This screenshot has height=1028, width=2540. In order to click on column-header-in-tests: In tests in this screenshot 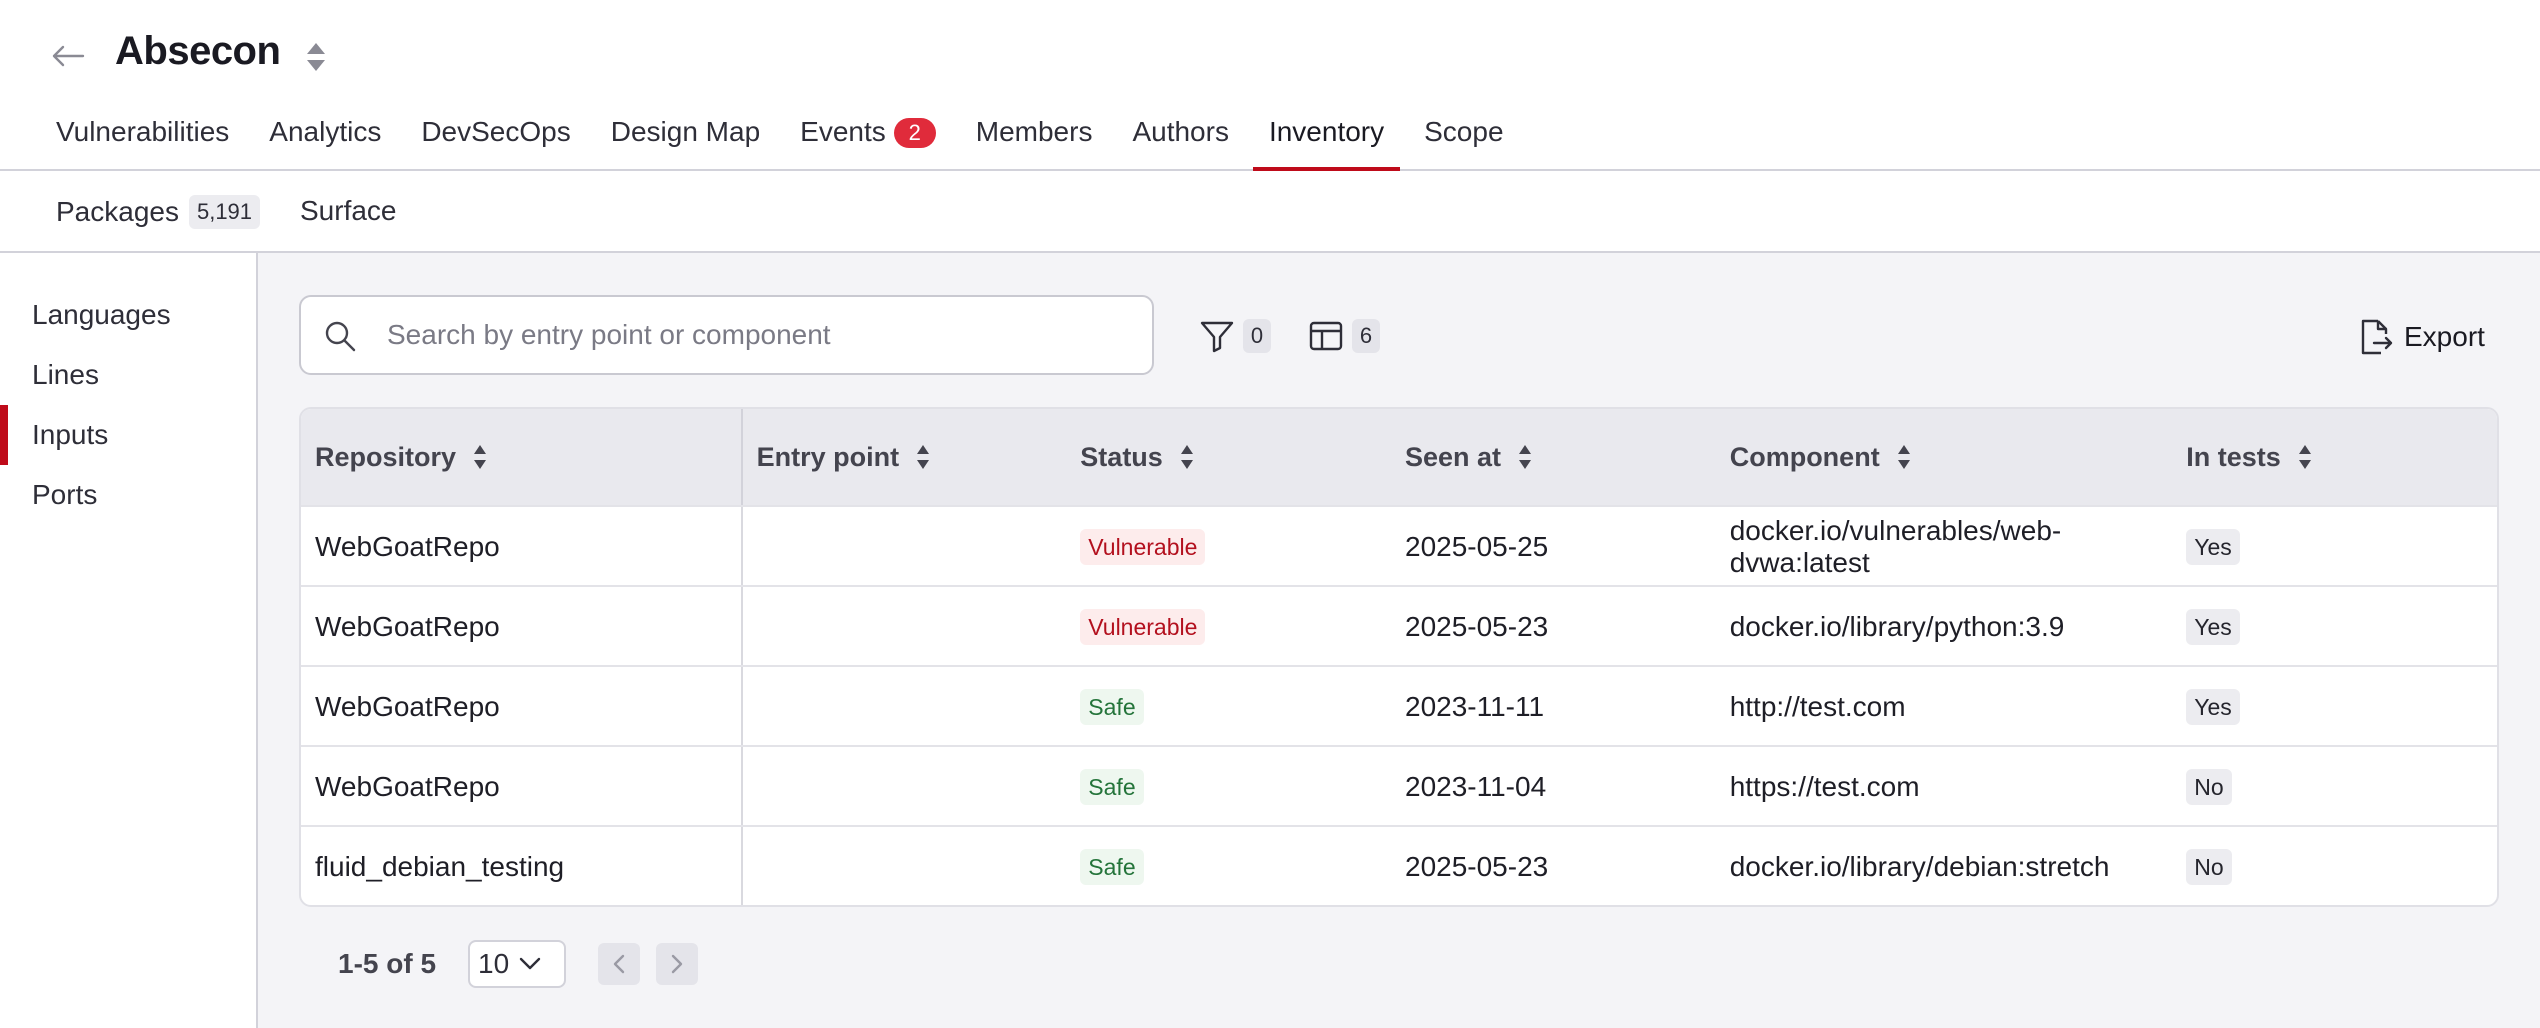, I will do `click(2334, 457)`.